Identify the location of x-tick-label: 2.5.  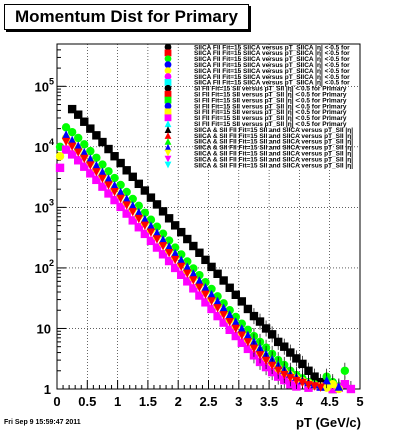
(208, 401).